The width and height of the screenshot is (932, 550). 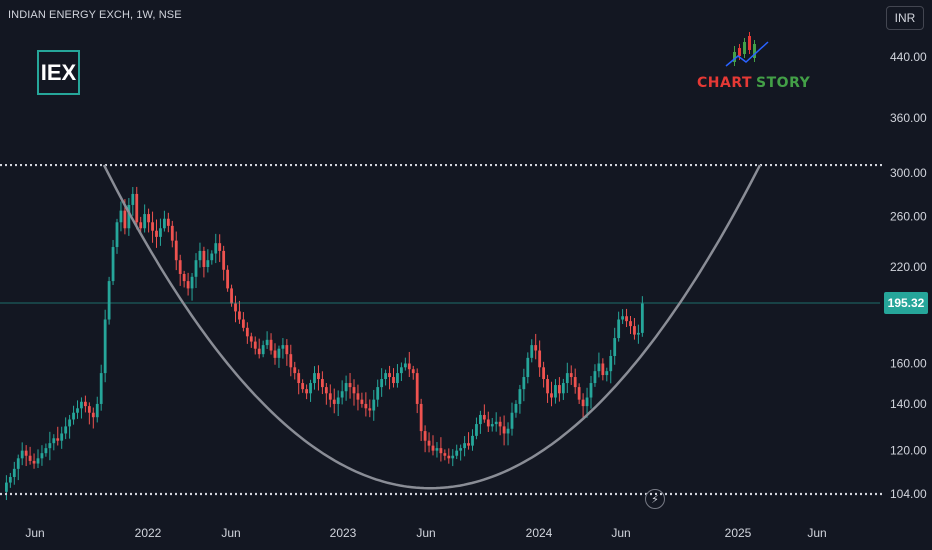 I want to click on x-axis: Jun 2022 Jun 2023 Jun 2024 Jun 2025 Jun, so click(x=425, y=533).